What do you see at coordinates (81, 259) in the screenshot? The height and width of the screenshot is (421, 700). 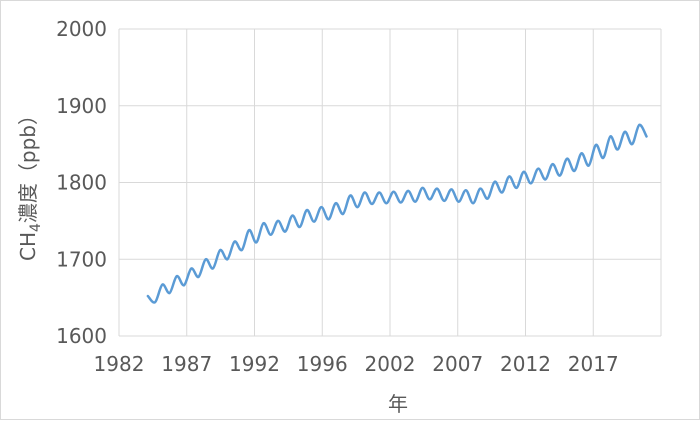 I see `y-tick-label: 1700` at bounding box center [81, 259].